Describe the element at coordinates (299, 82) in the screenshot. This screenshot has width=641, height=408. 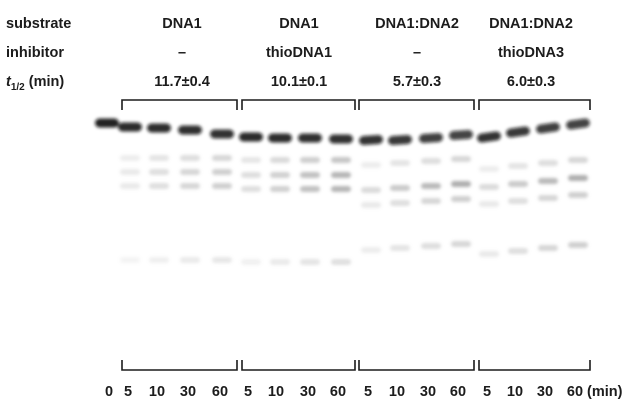
I see `group-2-half-life: 10.1±0.1` at that location.